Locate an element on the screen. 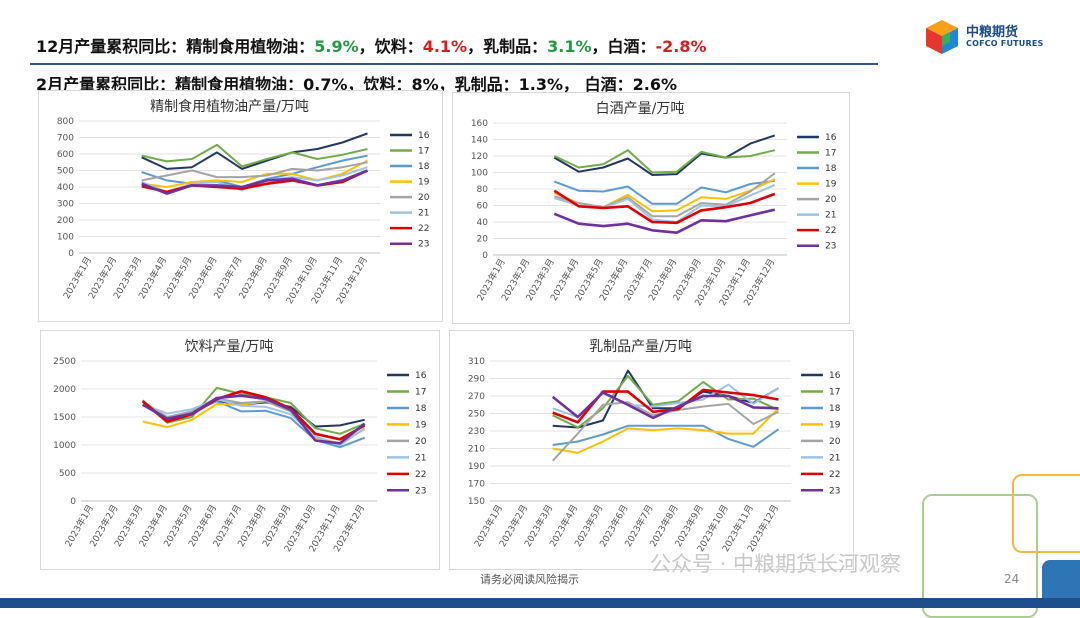 This screenshot has height=618, width=1080. y-tick-label: 170 is located at coordinates (476, 485).